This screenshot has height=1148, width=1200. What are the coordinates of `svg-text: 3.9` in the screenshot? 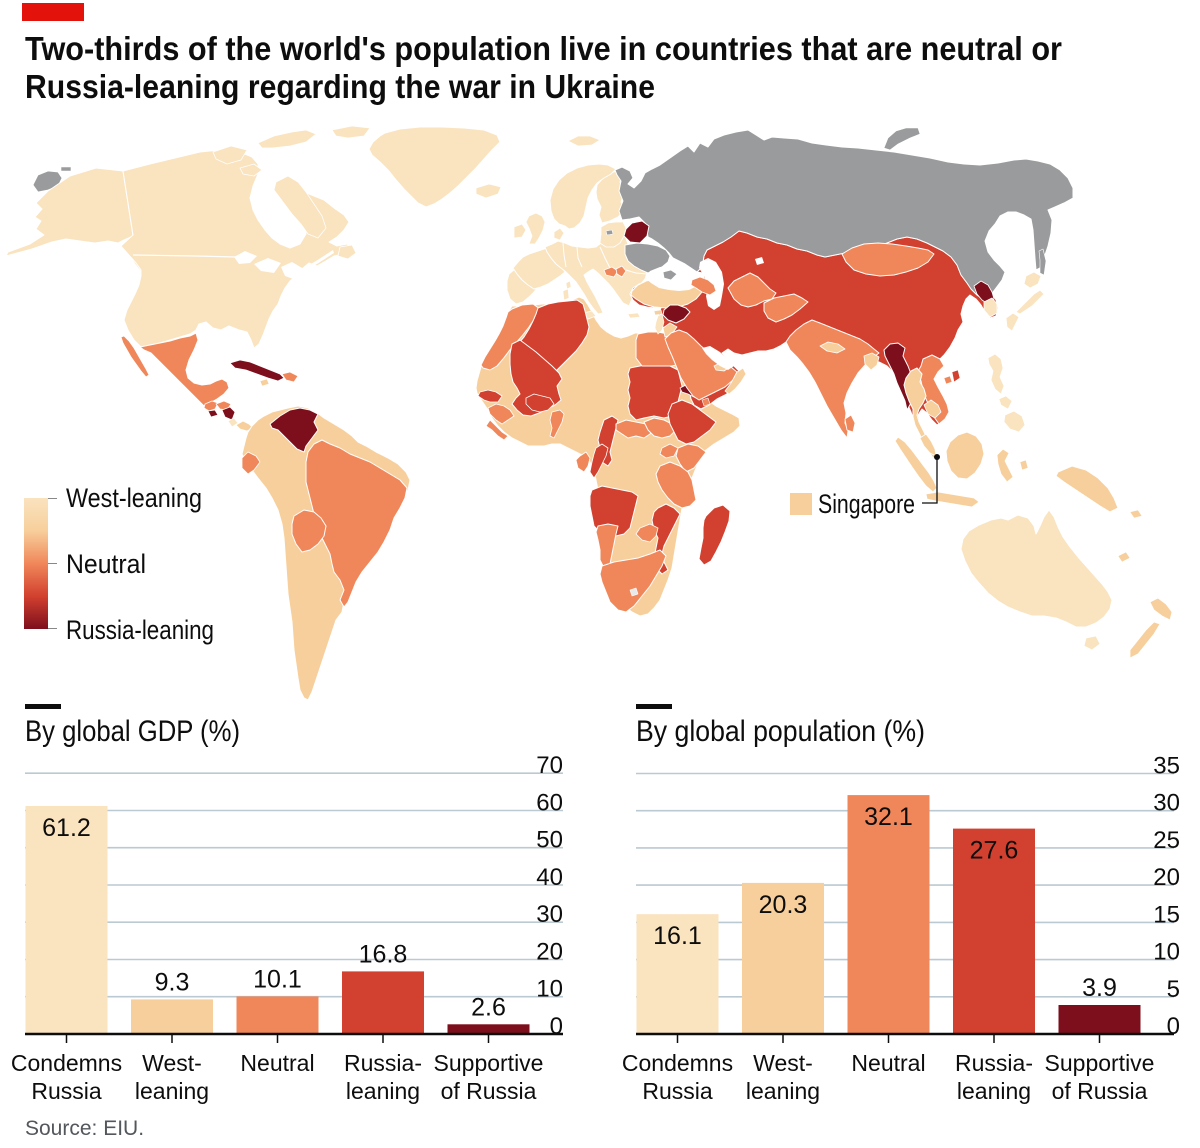 It's located at (1099, 988).